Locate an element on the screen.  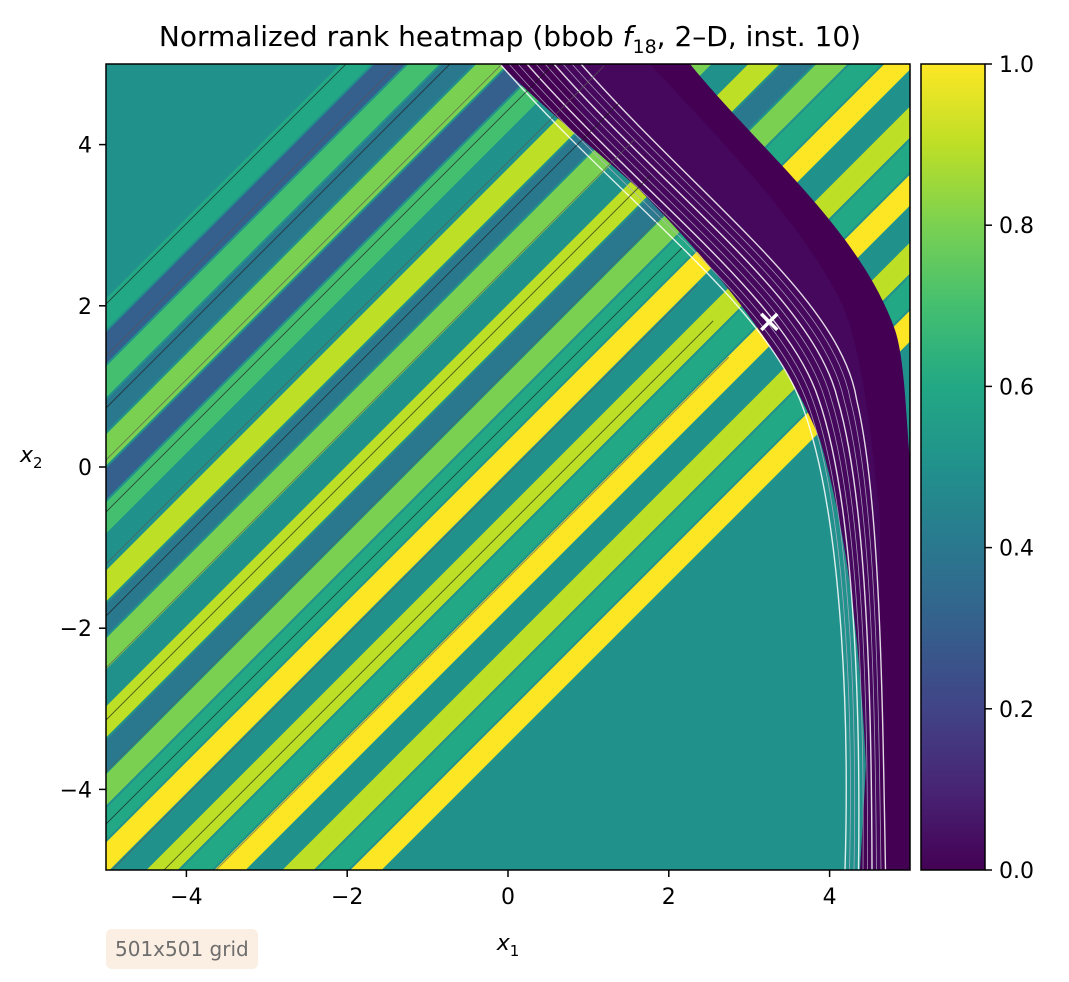
y-axis-label: x2 is located at coordinates (31, 457).